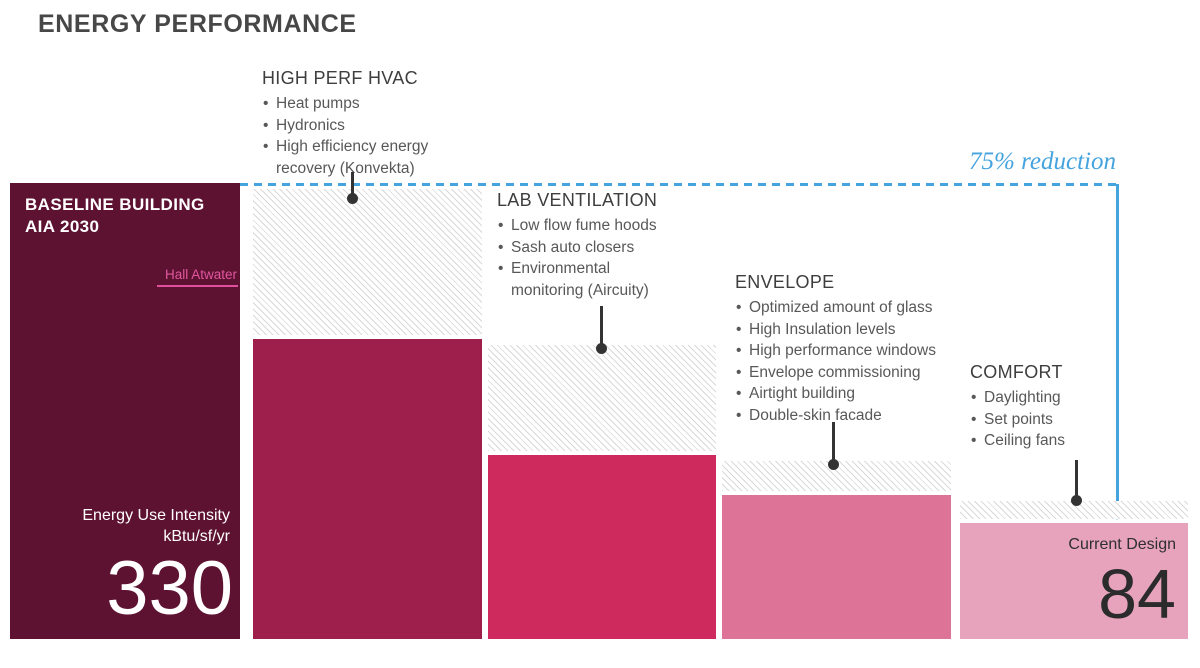 The width and height of the screenshot is (1200, 668). I want to click on eui-metric-label: Energy Use Intensity kBtu/sf/yr, so click(156, 526).